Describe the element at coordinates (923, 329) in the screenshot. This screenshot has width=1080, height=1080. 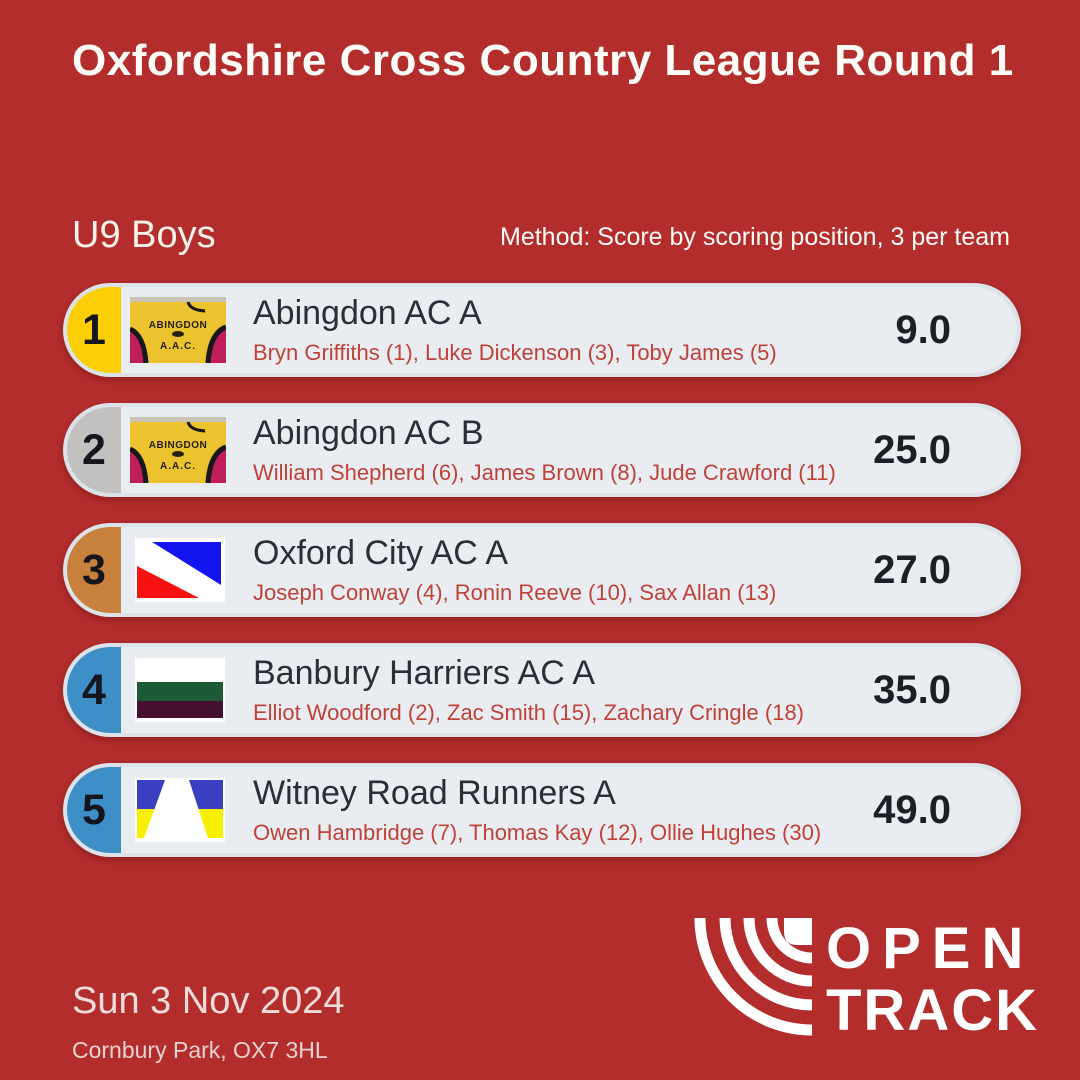
I see `team-score: 9.0` at that location.